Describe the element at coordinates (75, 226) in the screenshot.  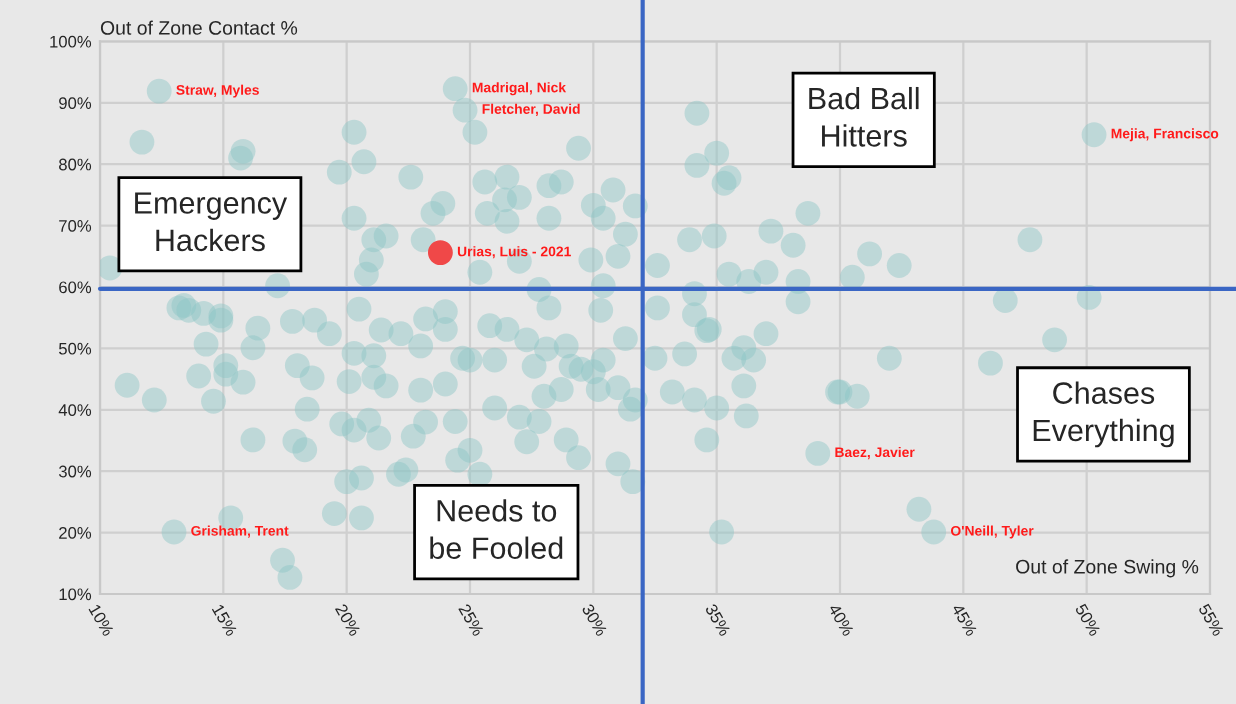
I see `y-tick-label: 70%` at that location.